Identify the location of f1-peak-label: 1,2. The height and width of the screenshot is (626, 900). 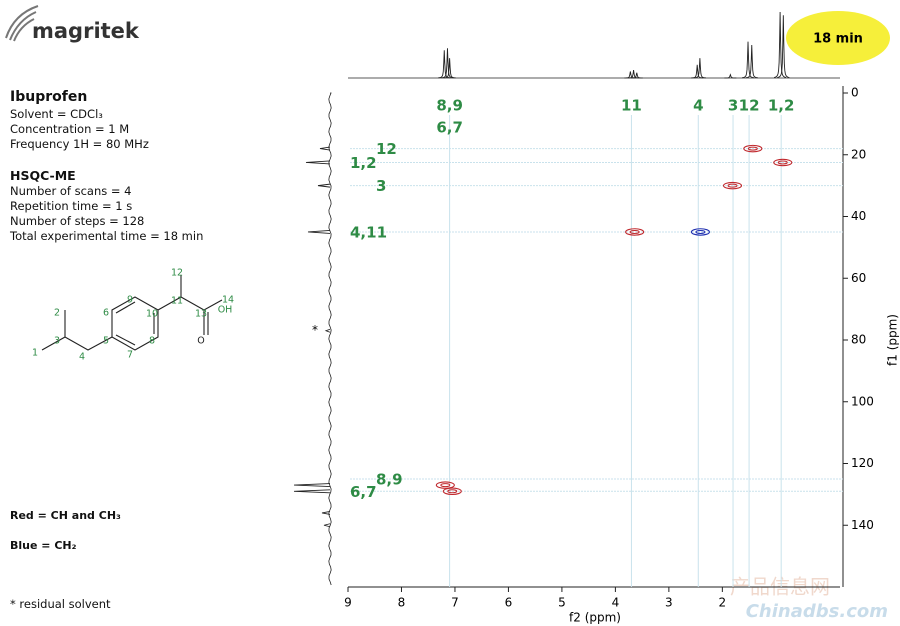
(363, 163).